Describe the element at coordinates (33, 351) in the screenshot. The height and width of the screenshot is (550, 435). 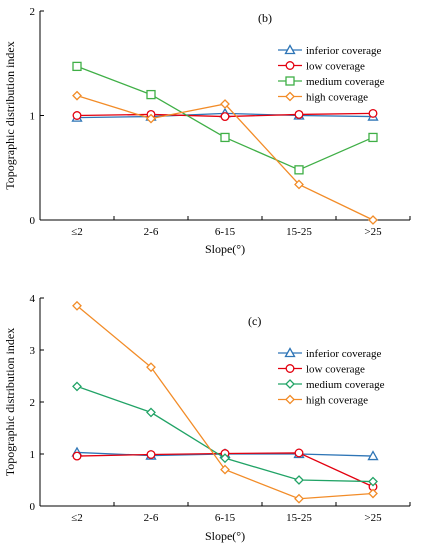
I see `y-tick-label: 3` at that location.